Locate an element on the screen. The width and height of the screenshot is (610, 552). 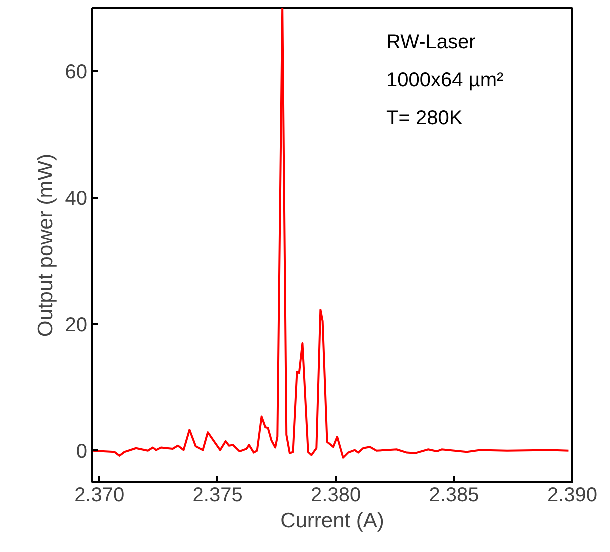
x-tick-label: 2.380 is located at coordinates (336, 495).